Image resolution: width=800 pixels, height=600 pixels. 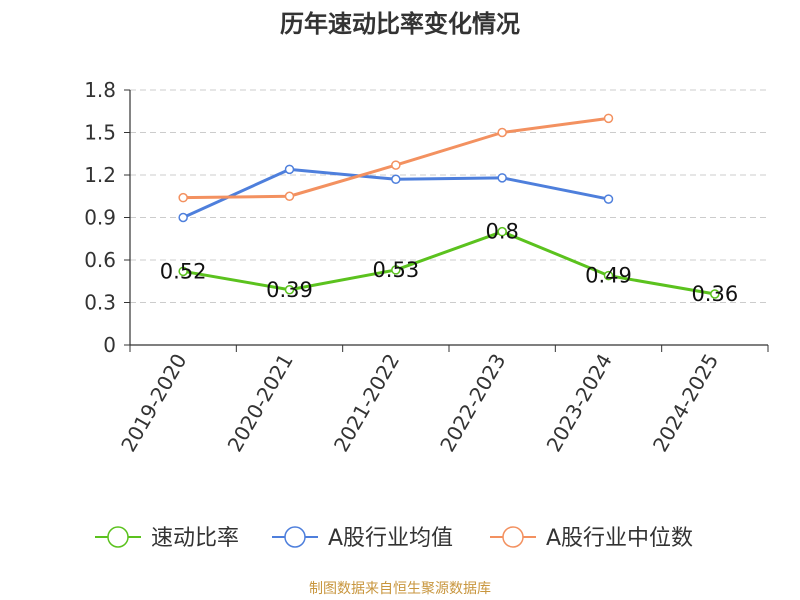 I want to click on data-label: 0.39, so click(x=289, y=290).